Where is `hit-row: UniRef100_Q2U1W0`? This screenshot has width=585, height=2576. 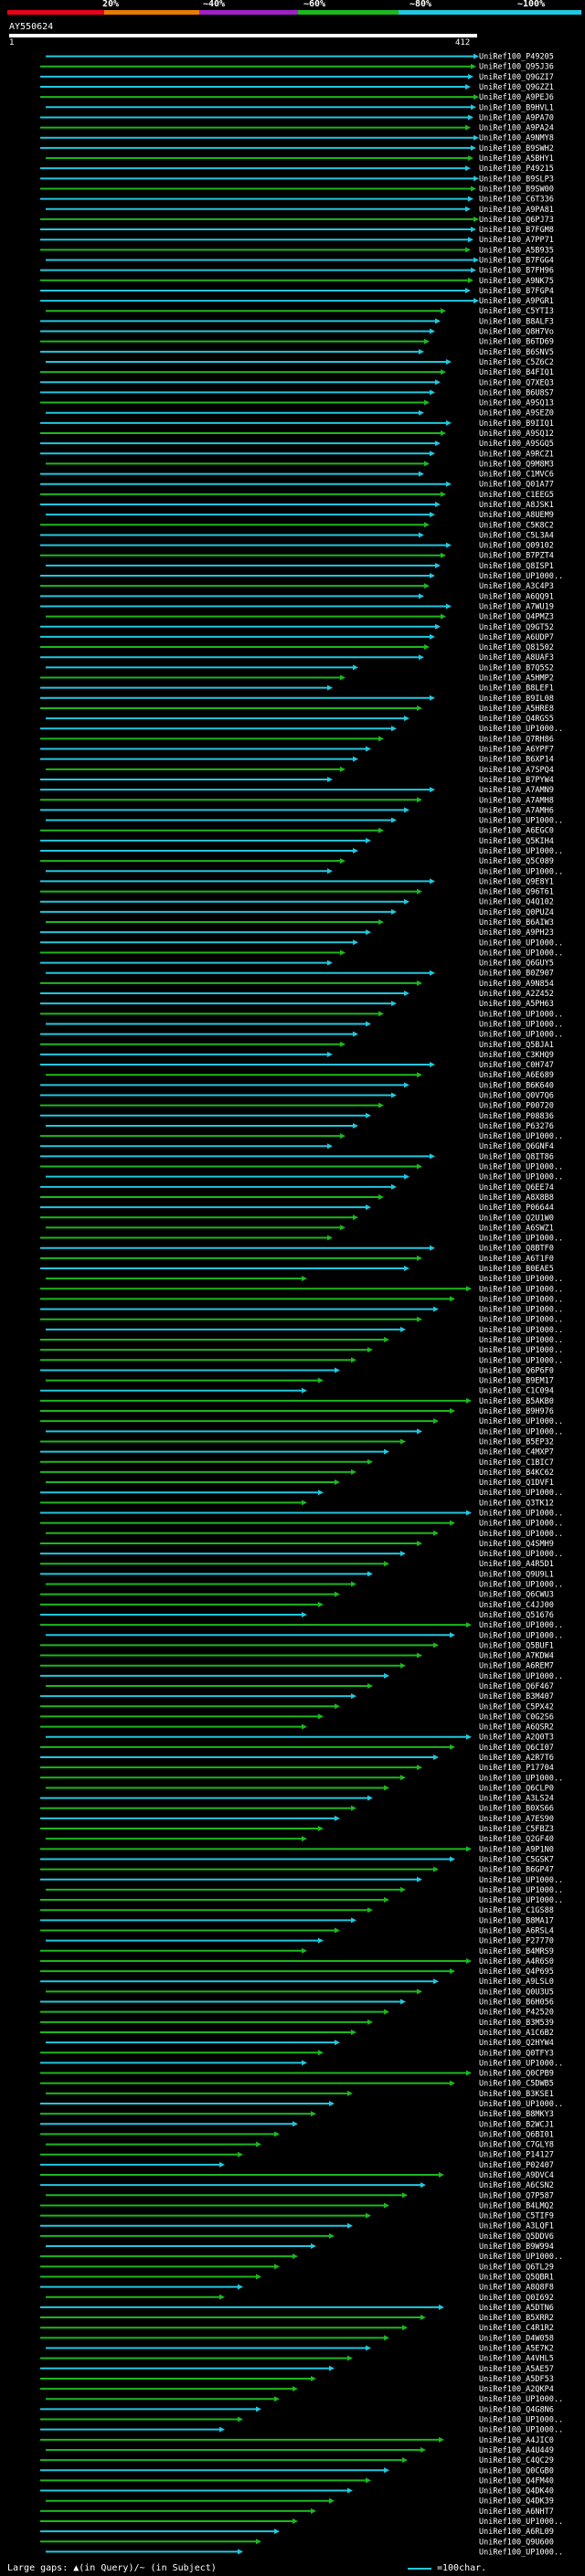 hit-row: UniRef100_Q2U1W0 is located at coordinates (297, 1218).